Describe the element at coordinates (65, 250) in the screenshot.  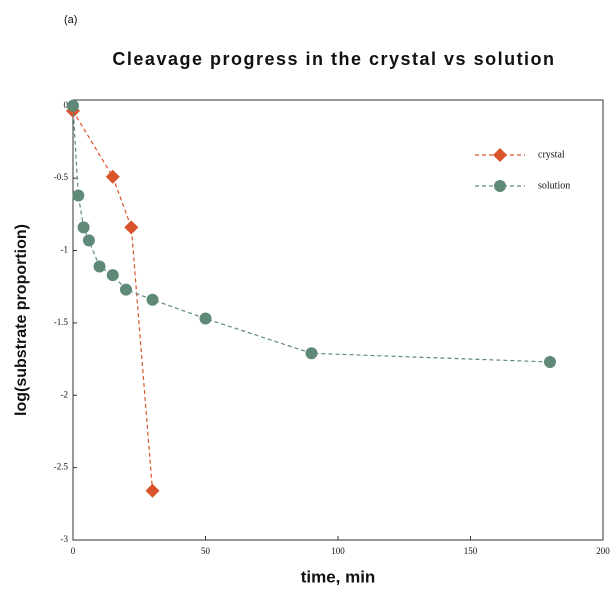
I see `y-tick-label: -1` at that location.